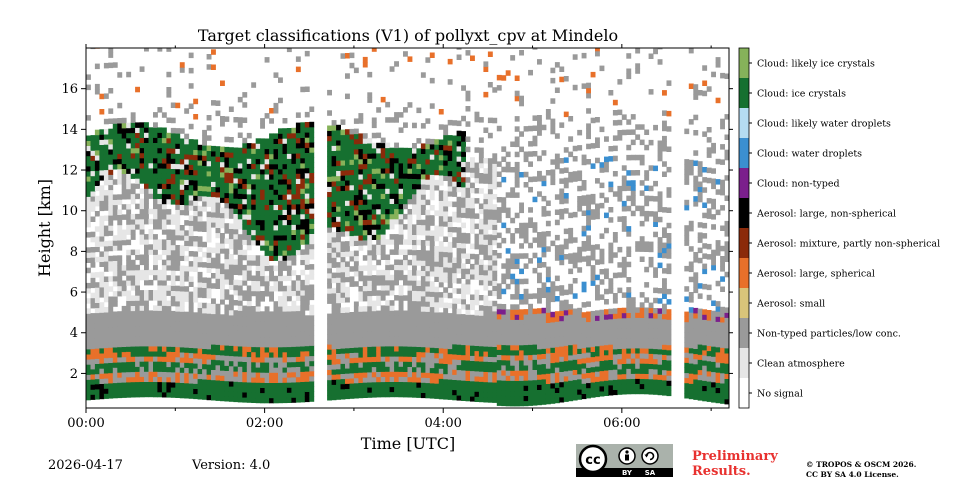  What do you see at coordinates (276, 105) in the screenshot?
I see `heat-cell-2096` at bounding box center [276, 105].